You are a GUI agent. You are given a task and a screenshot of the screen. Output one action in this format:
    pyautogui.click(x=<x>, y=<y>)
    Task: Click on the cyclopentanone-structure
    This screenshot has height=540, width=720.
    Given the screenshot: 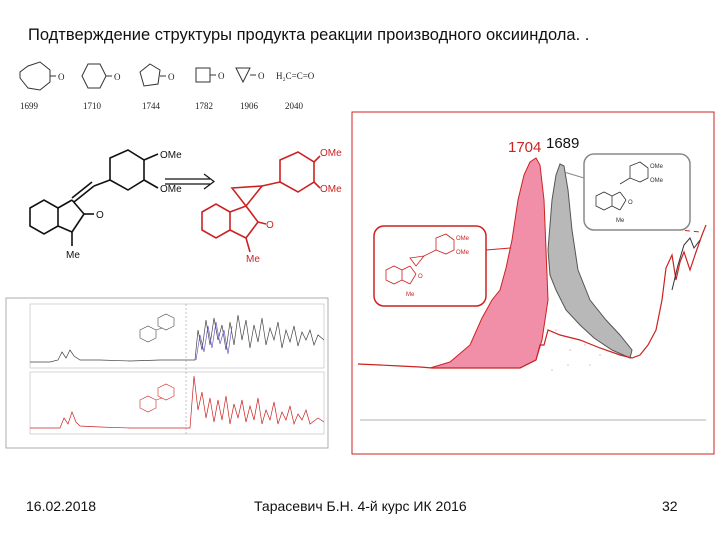 What is the action you would take?
    pyautogui.click(x=152, y=75)
    